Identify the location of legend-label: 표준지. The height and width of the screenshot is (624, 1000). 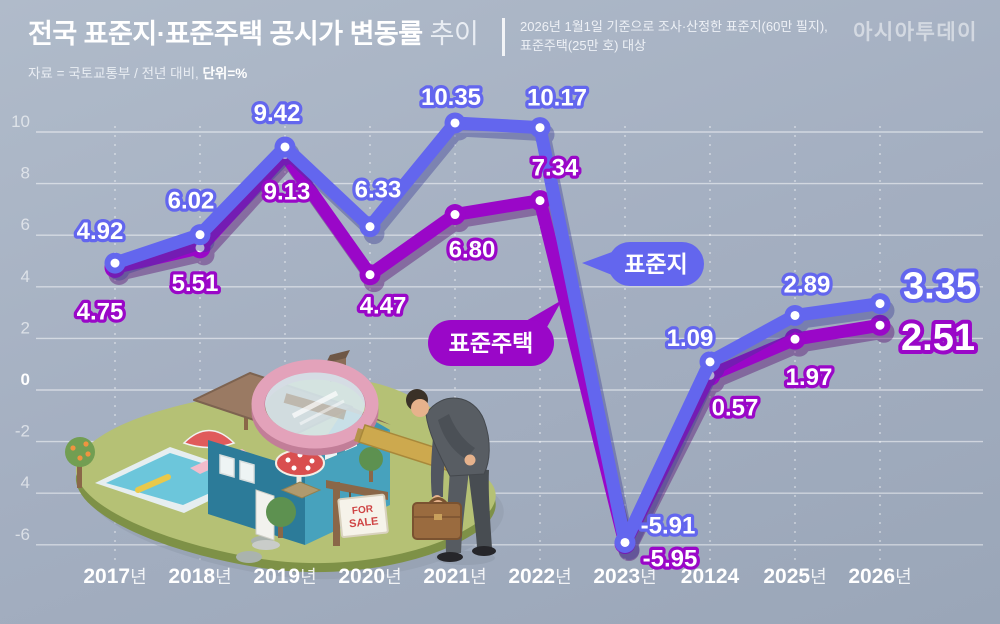
(655, 264).